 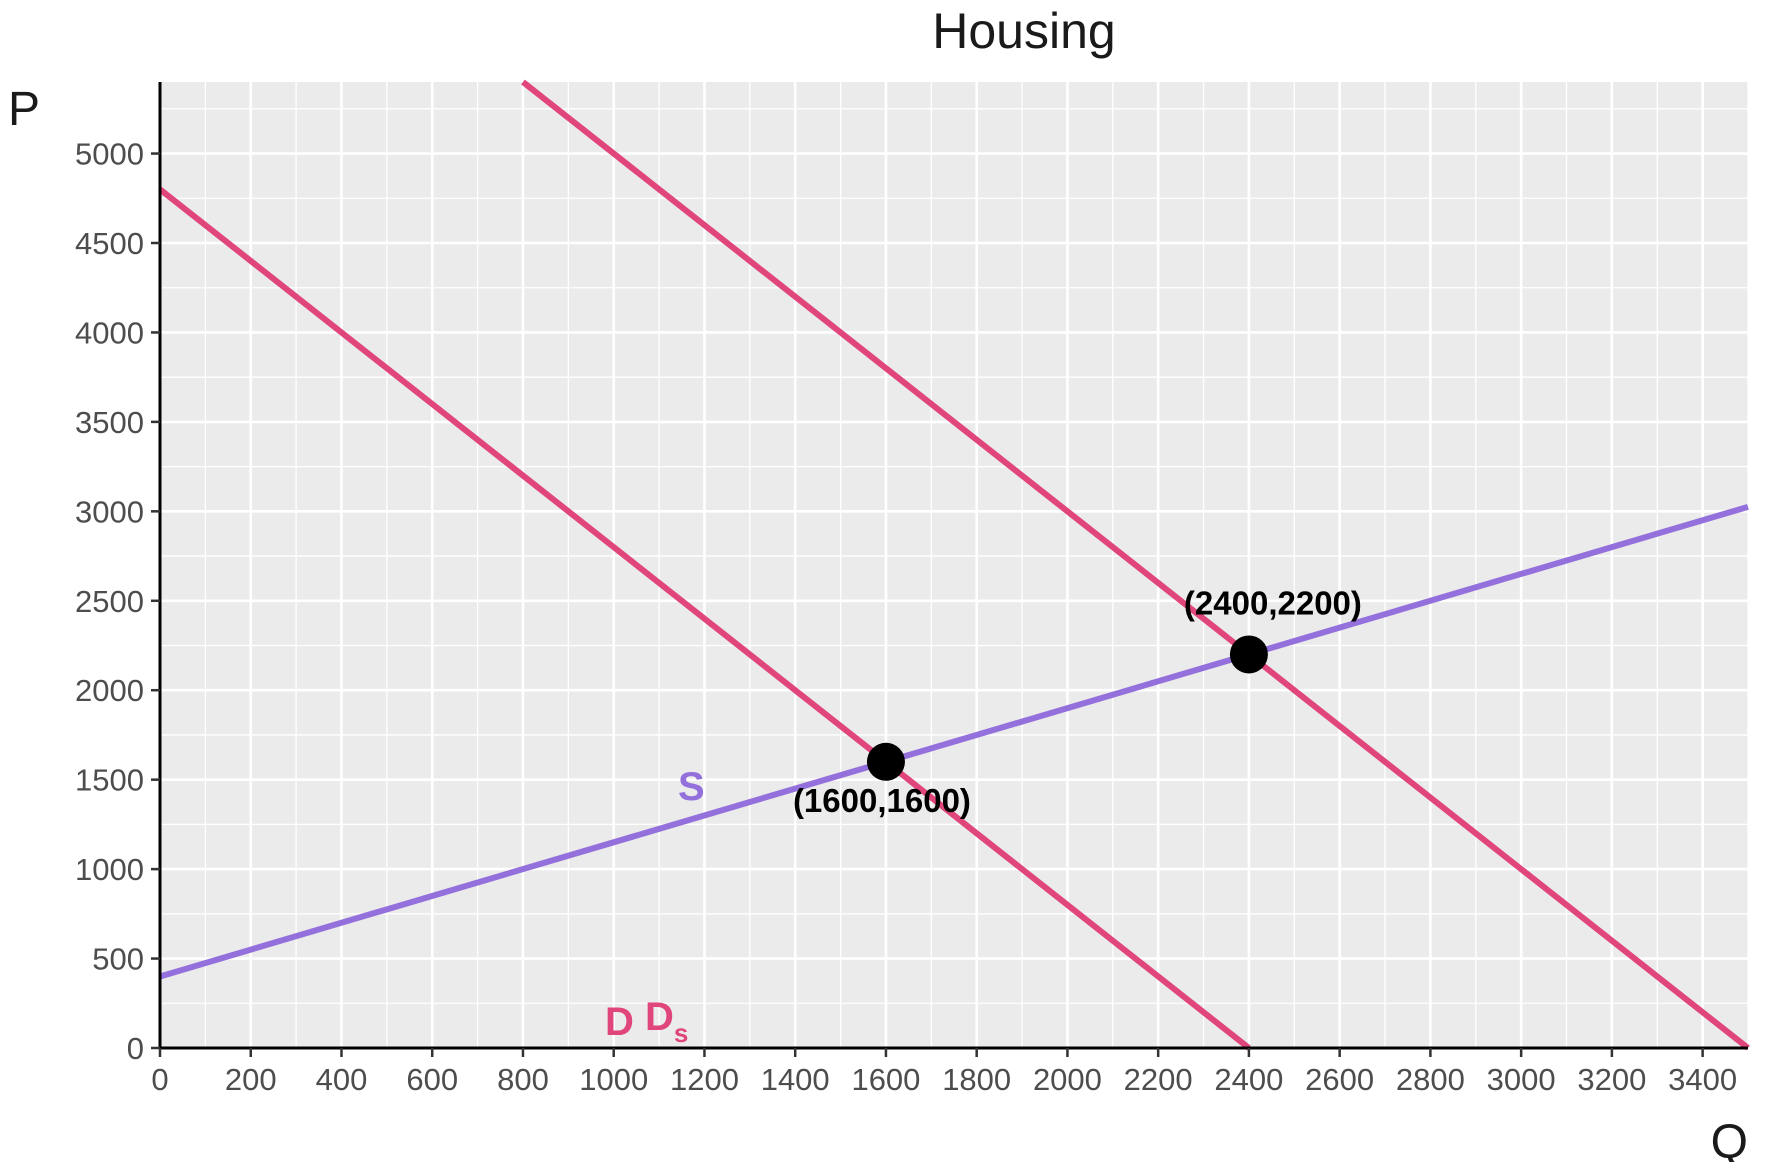 I want to click on x-tick-label: 2800, so click(x=1430, y=1079).